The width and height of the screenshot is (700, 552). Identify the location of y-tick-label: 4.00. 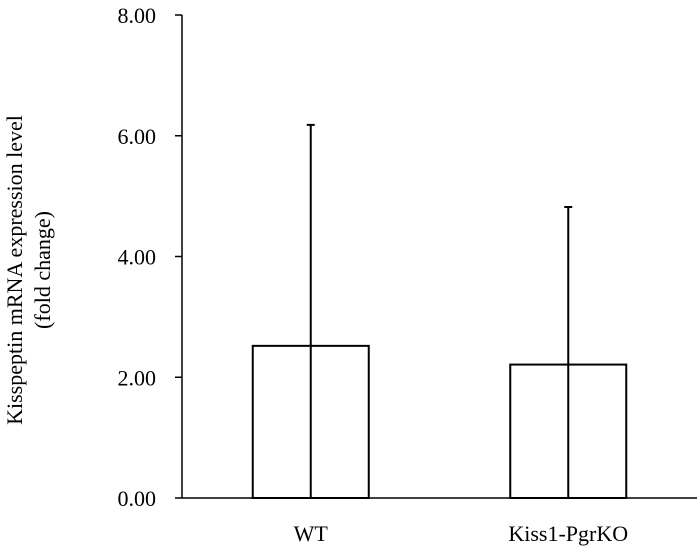
(137, 257).